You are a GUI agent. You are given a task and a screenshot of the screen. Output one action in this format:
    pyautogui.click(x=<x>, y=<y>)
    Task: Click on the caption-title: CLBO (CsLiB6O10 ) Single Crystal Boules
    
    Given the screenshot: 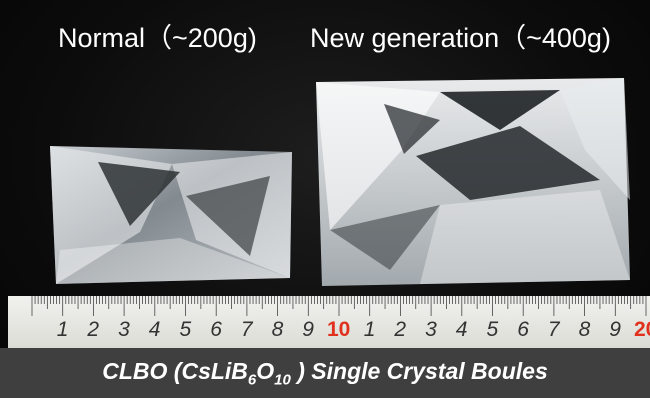 What is the action you would take?
    pyautogui.click(x=325, y=373)
    